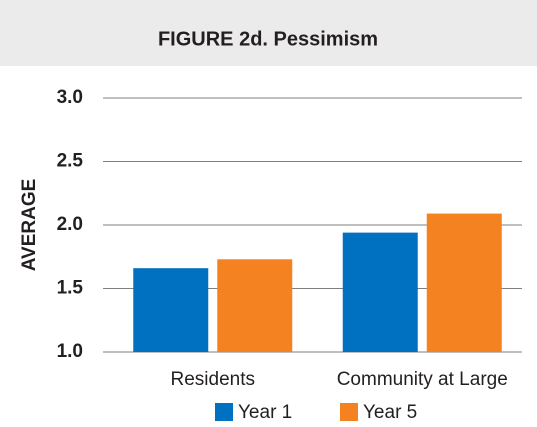 The height and width of the screenshot is (427, 537). What do you see at coordinates (390, 412) in the screenshot?
I see `legend-label: Year 5` at bounding box center [390, 412].